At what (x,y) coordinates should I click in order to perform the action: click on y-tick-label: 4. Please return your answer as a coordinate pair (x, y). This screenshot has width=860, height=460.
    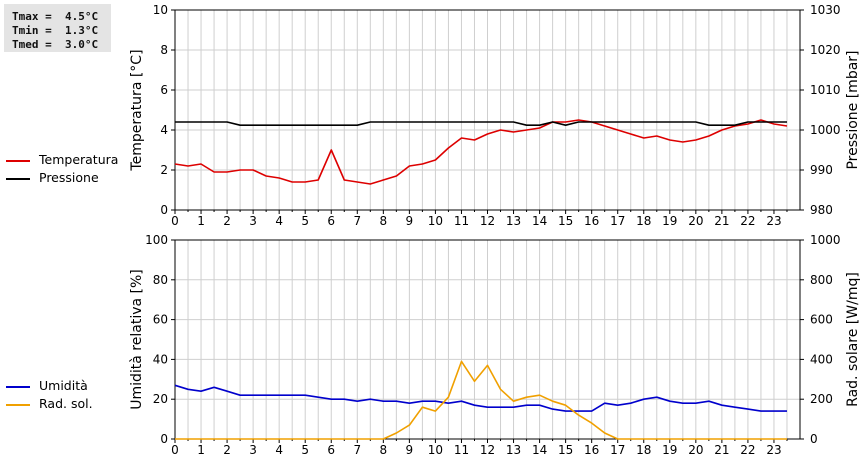
    Looking at the image, I should click on (164, 130).